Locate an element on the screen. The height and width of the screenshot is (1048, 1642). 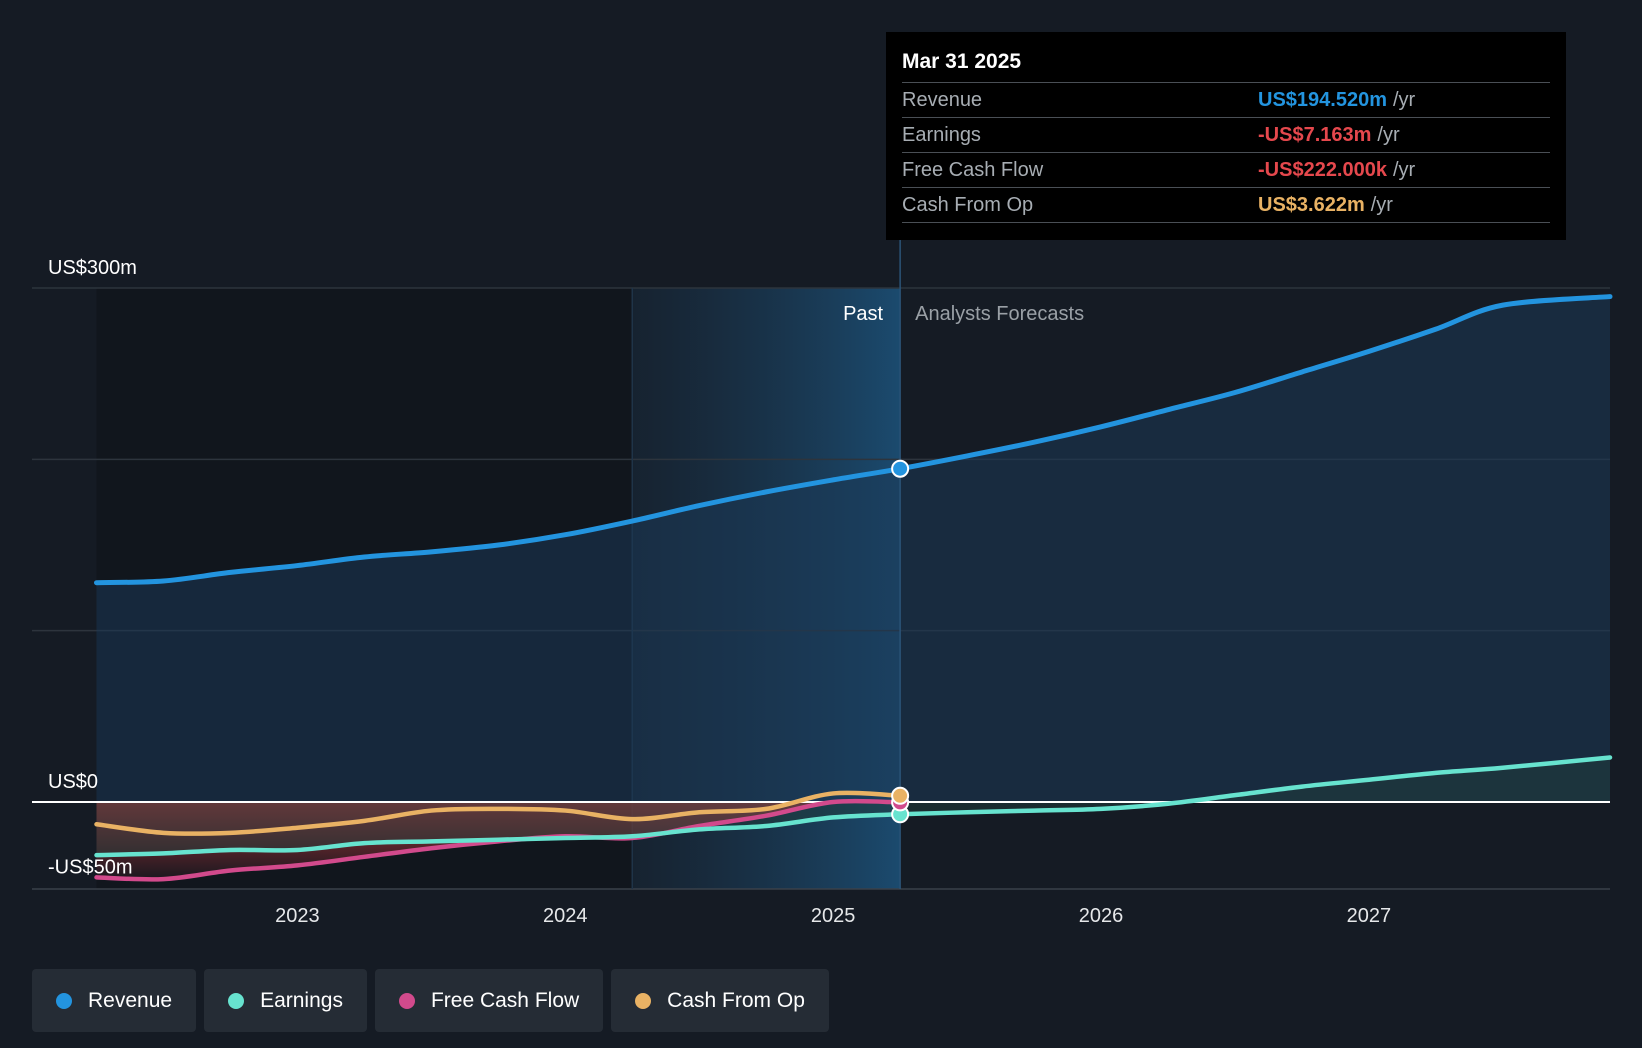
x-tick-label: 2023 is located at coordinates (297, 916).